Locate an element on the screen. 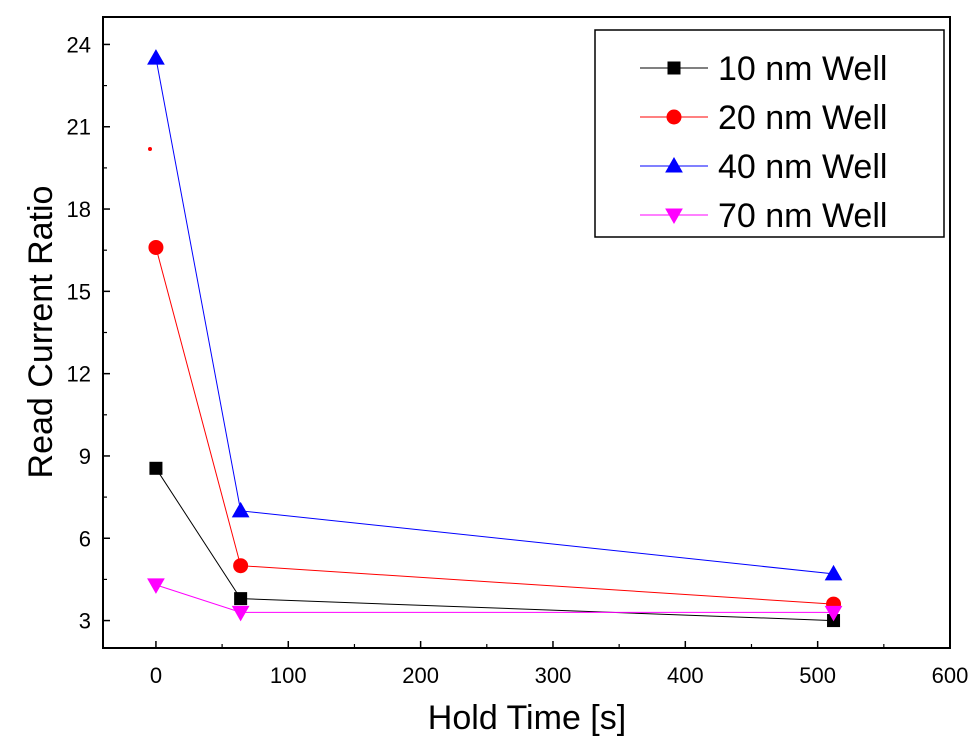  x-tick-label: 600 is located at coordinates (950, 675).